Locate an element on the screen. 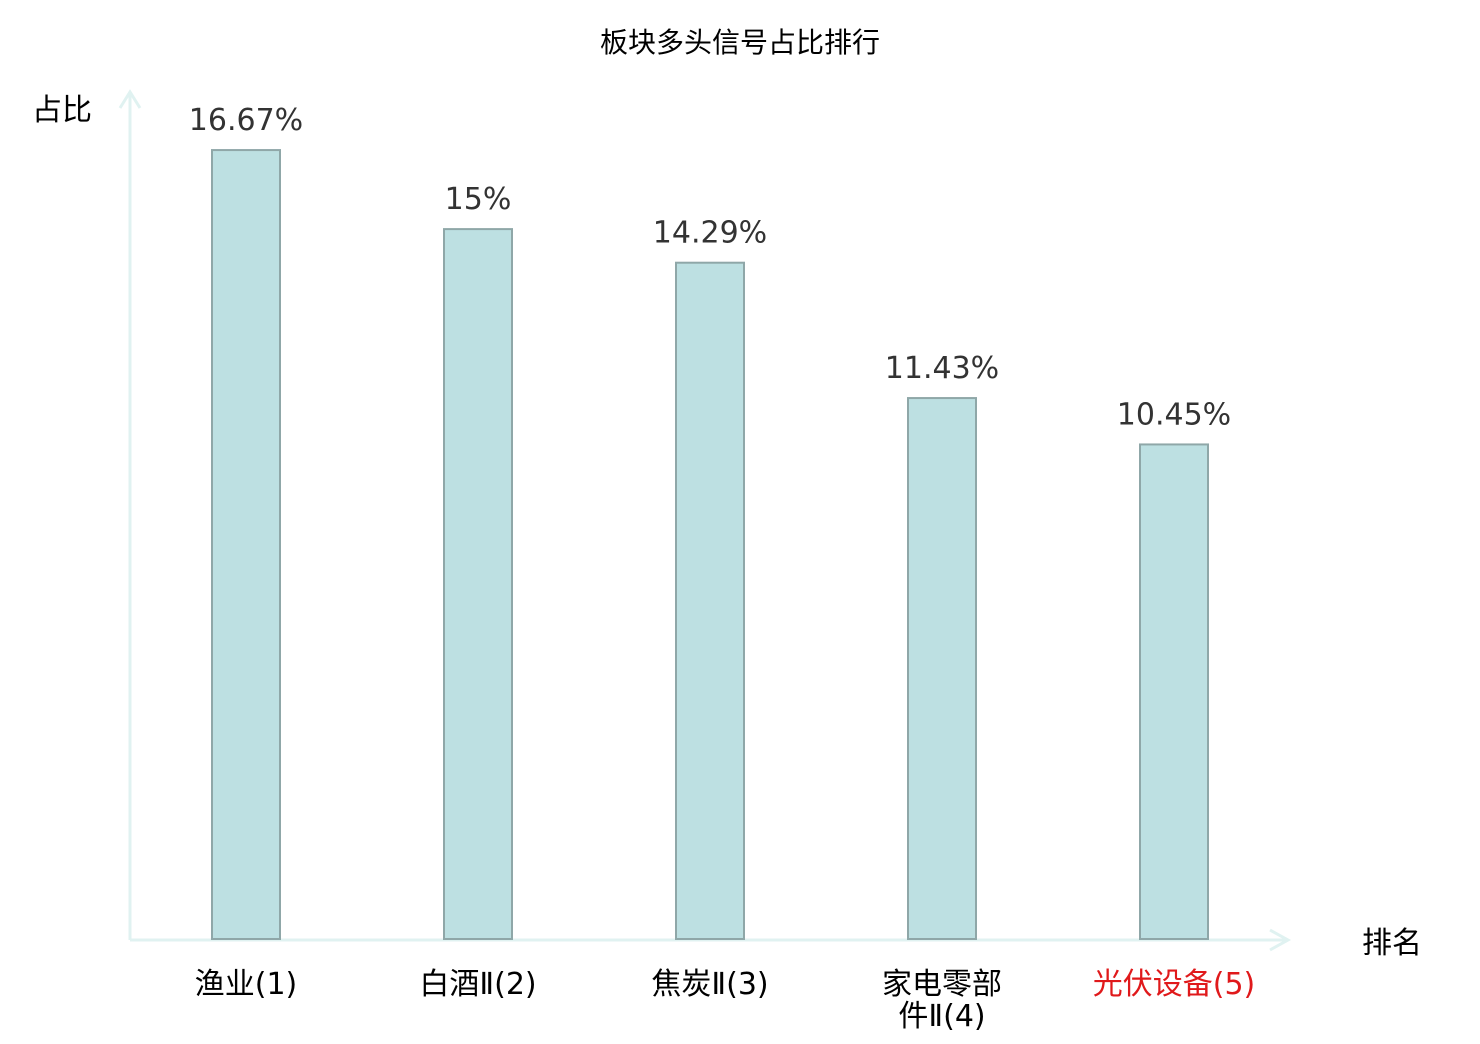  value-label: 10.45% is located at coordinates (1174, 414).